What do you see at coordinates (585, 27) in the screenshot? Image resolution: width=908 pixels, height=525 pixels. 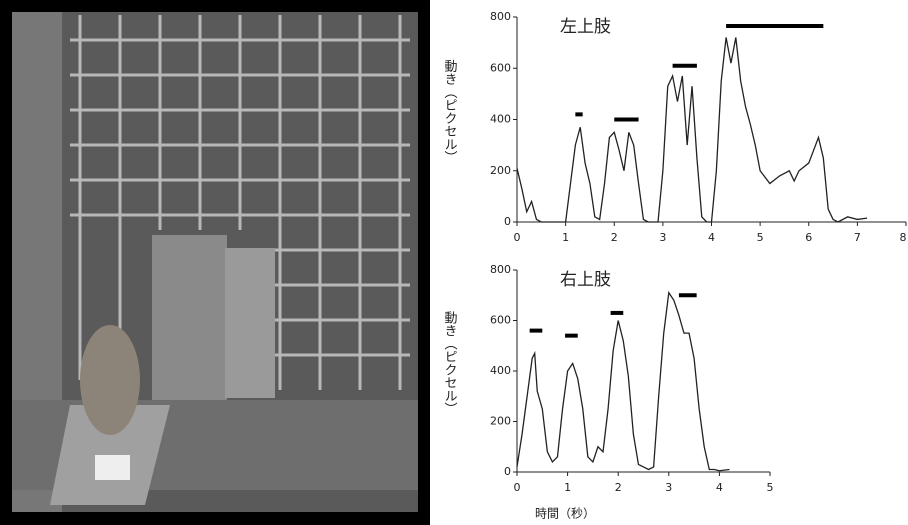 I see `chart-title: 左上肢` at bounding box center [585, 27].